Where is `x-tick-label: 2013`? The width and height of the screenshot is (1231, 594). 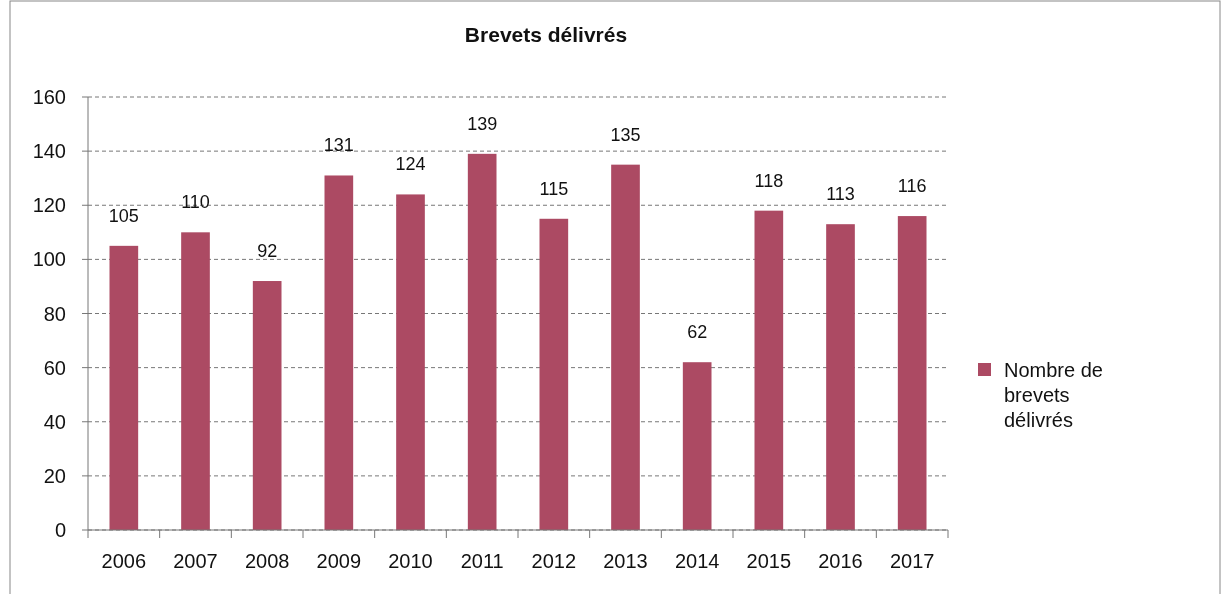 x-tick-label: 2013 is located at coordinates (625, 561).